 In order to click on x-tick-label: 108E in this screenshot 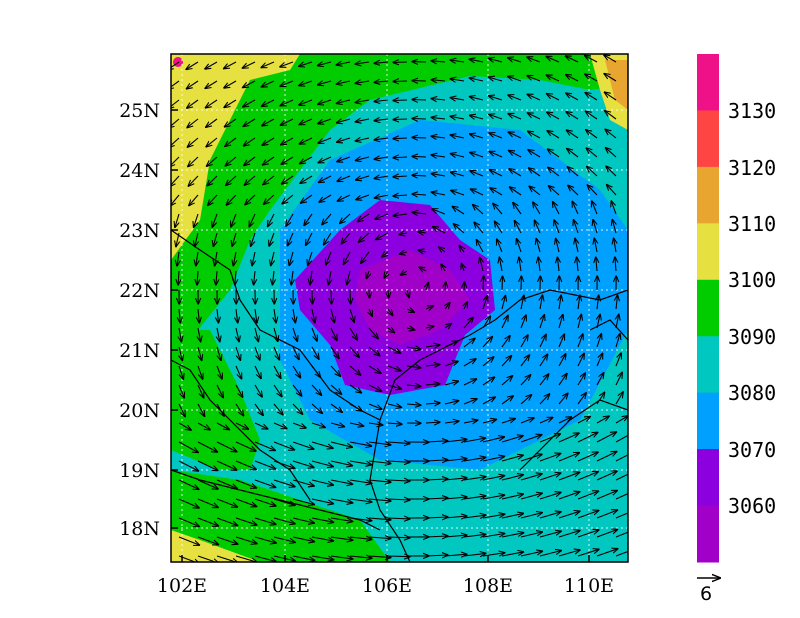, I will do `click(488, 586)`.